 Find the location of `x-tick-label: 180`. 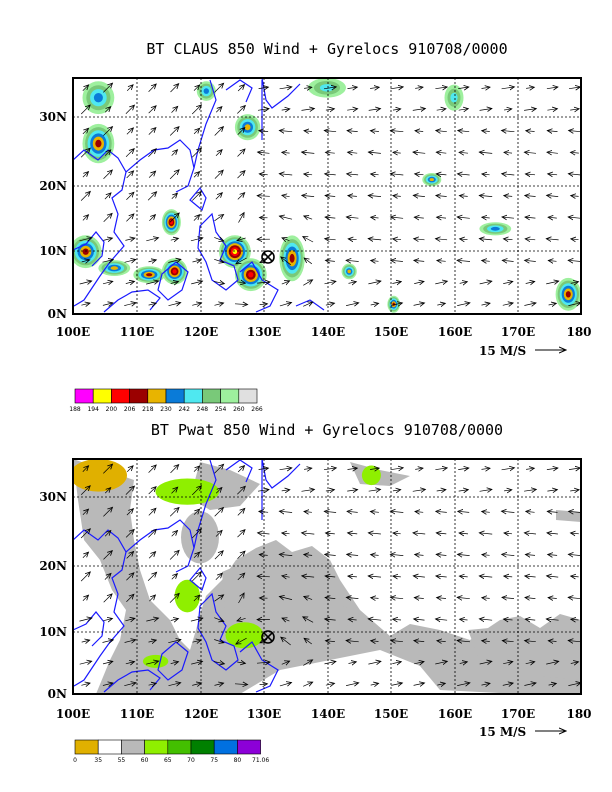

x-tick-label: 180 is located at coordinates (578, 714).